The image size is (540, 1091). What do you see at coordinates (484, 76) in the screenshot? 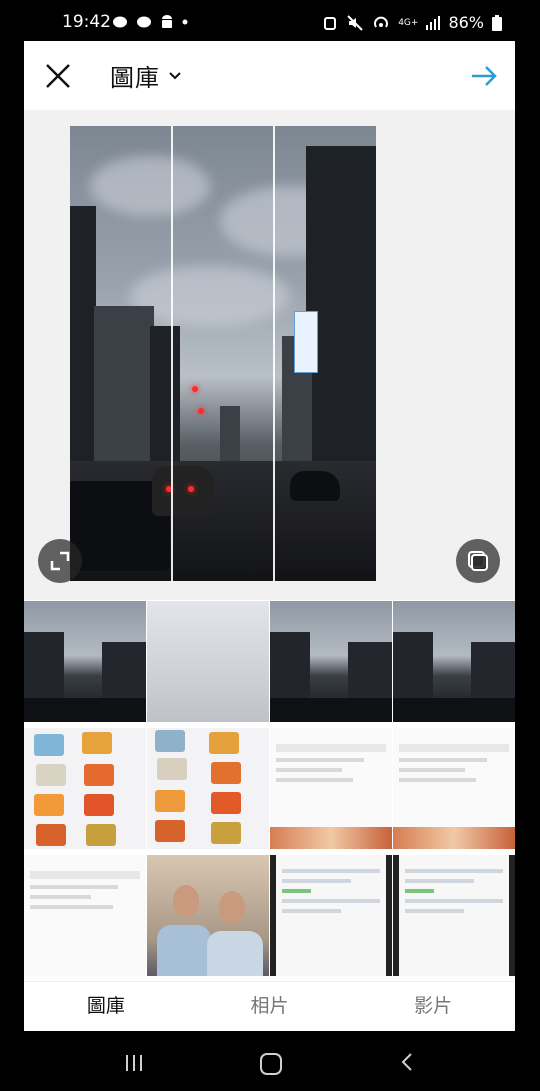
I see `arrow-right-icon` at bounding box center [484, 76].